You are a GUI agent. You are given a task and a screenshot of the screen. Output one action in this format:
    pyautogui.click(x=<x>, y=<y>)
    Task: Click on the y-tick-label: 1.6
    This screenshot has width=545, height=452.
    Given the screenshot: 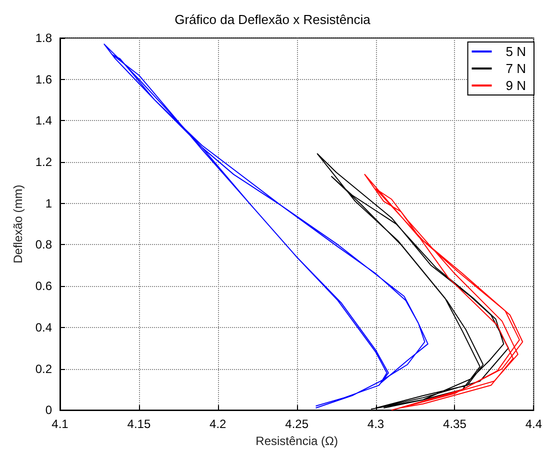 What is the action you would take?
    pyautogui.click(x=43, y=79)
    